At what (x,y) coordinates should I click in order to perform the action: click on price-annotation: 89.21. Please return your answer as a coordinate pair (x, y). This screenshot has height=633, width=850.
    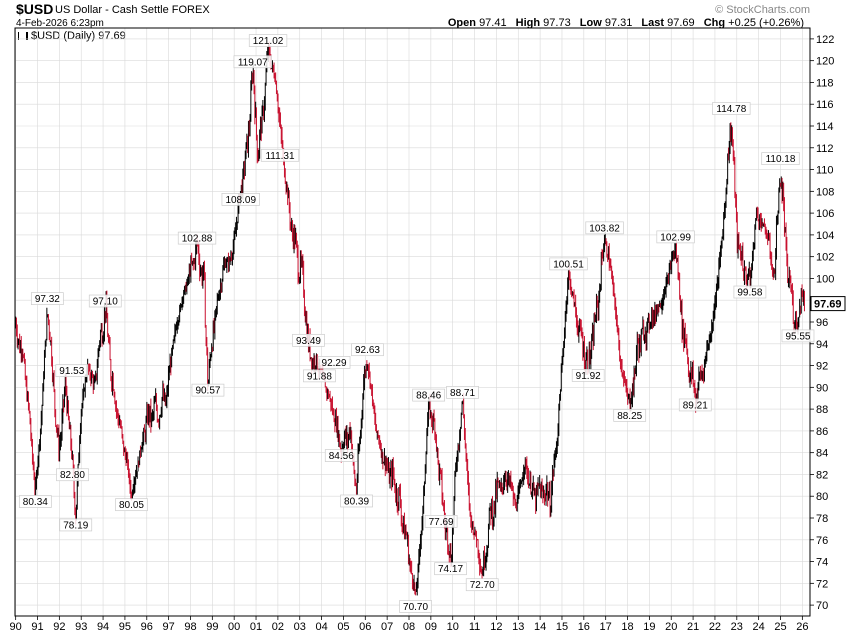
    Looking at the image, I should click on (695, 405).